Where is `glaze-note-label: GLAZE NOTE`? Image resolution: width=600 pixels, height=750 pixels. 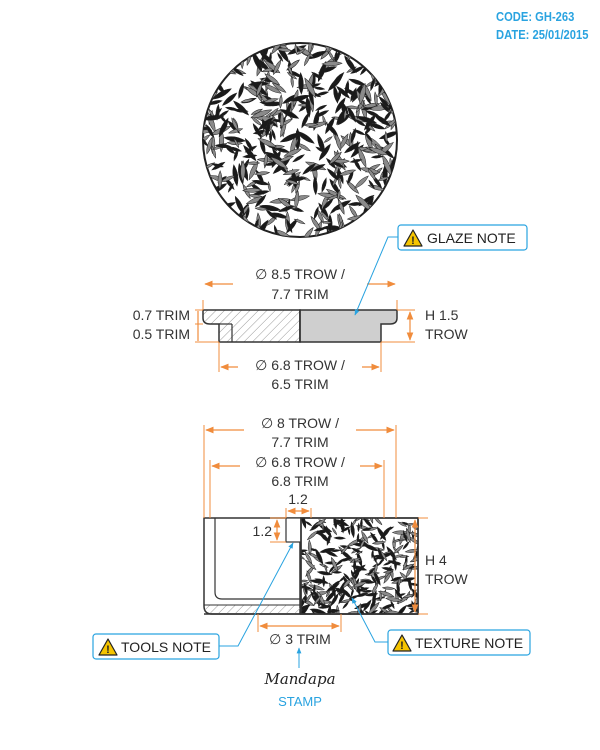 glaze-note-label: GLAZE NOTE is located at coordinates (471, 238).